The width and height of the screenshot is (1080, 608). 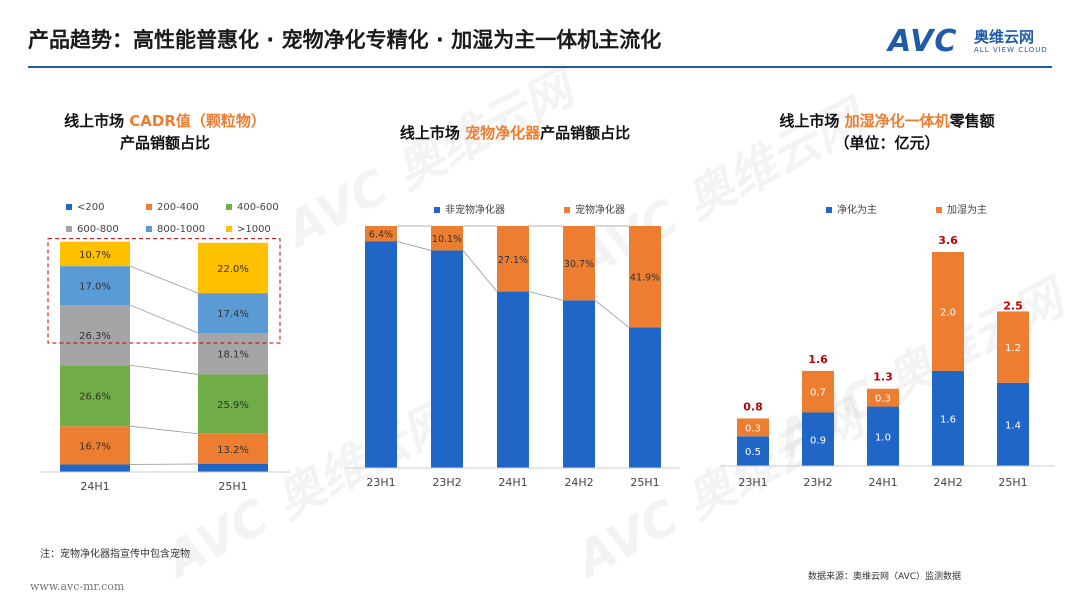 I want to click on chart2-legend: 非宠物净化器 宠物净化器, so click(x=564, y=207).